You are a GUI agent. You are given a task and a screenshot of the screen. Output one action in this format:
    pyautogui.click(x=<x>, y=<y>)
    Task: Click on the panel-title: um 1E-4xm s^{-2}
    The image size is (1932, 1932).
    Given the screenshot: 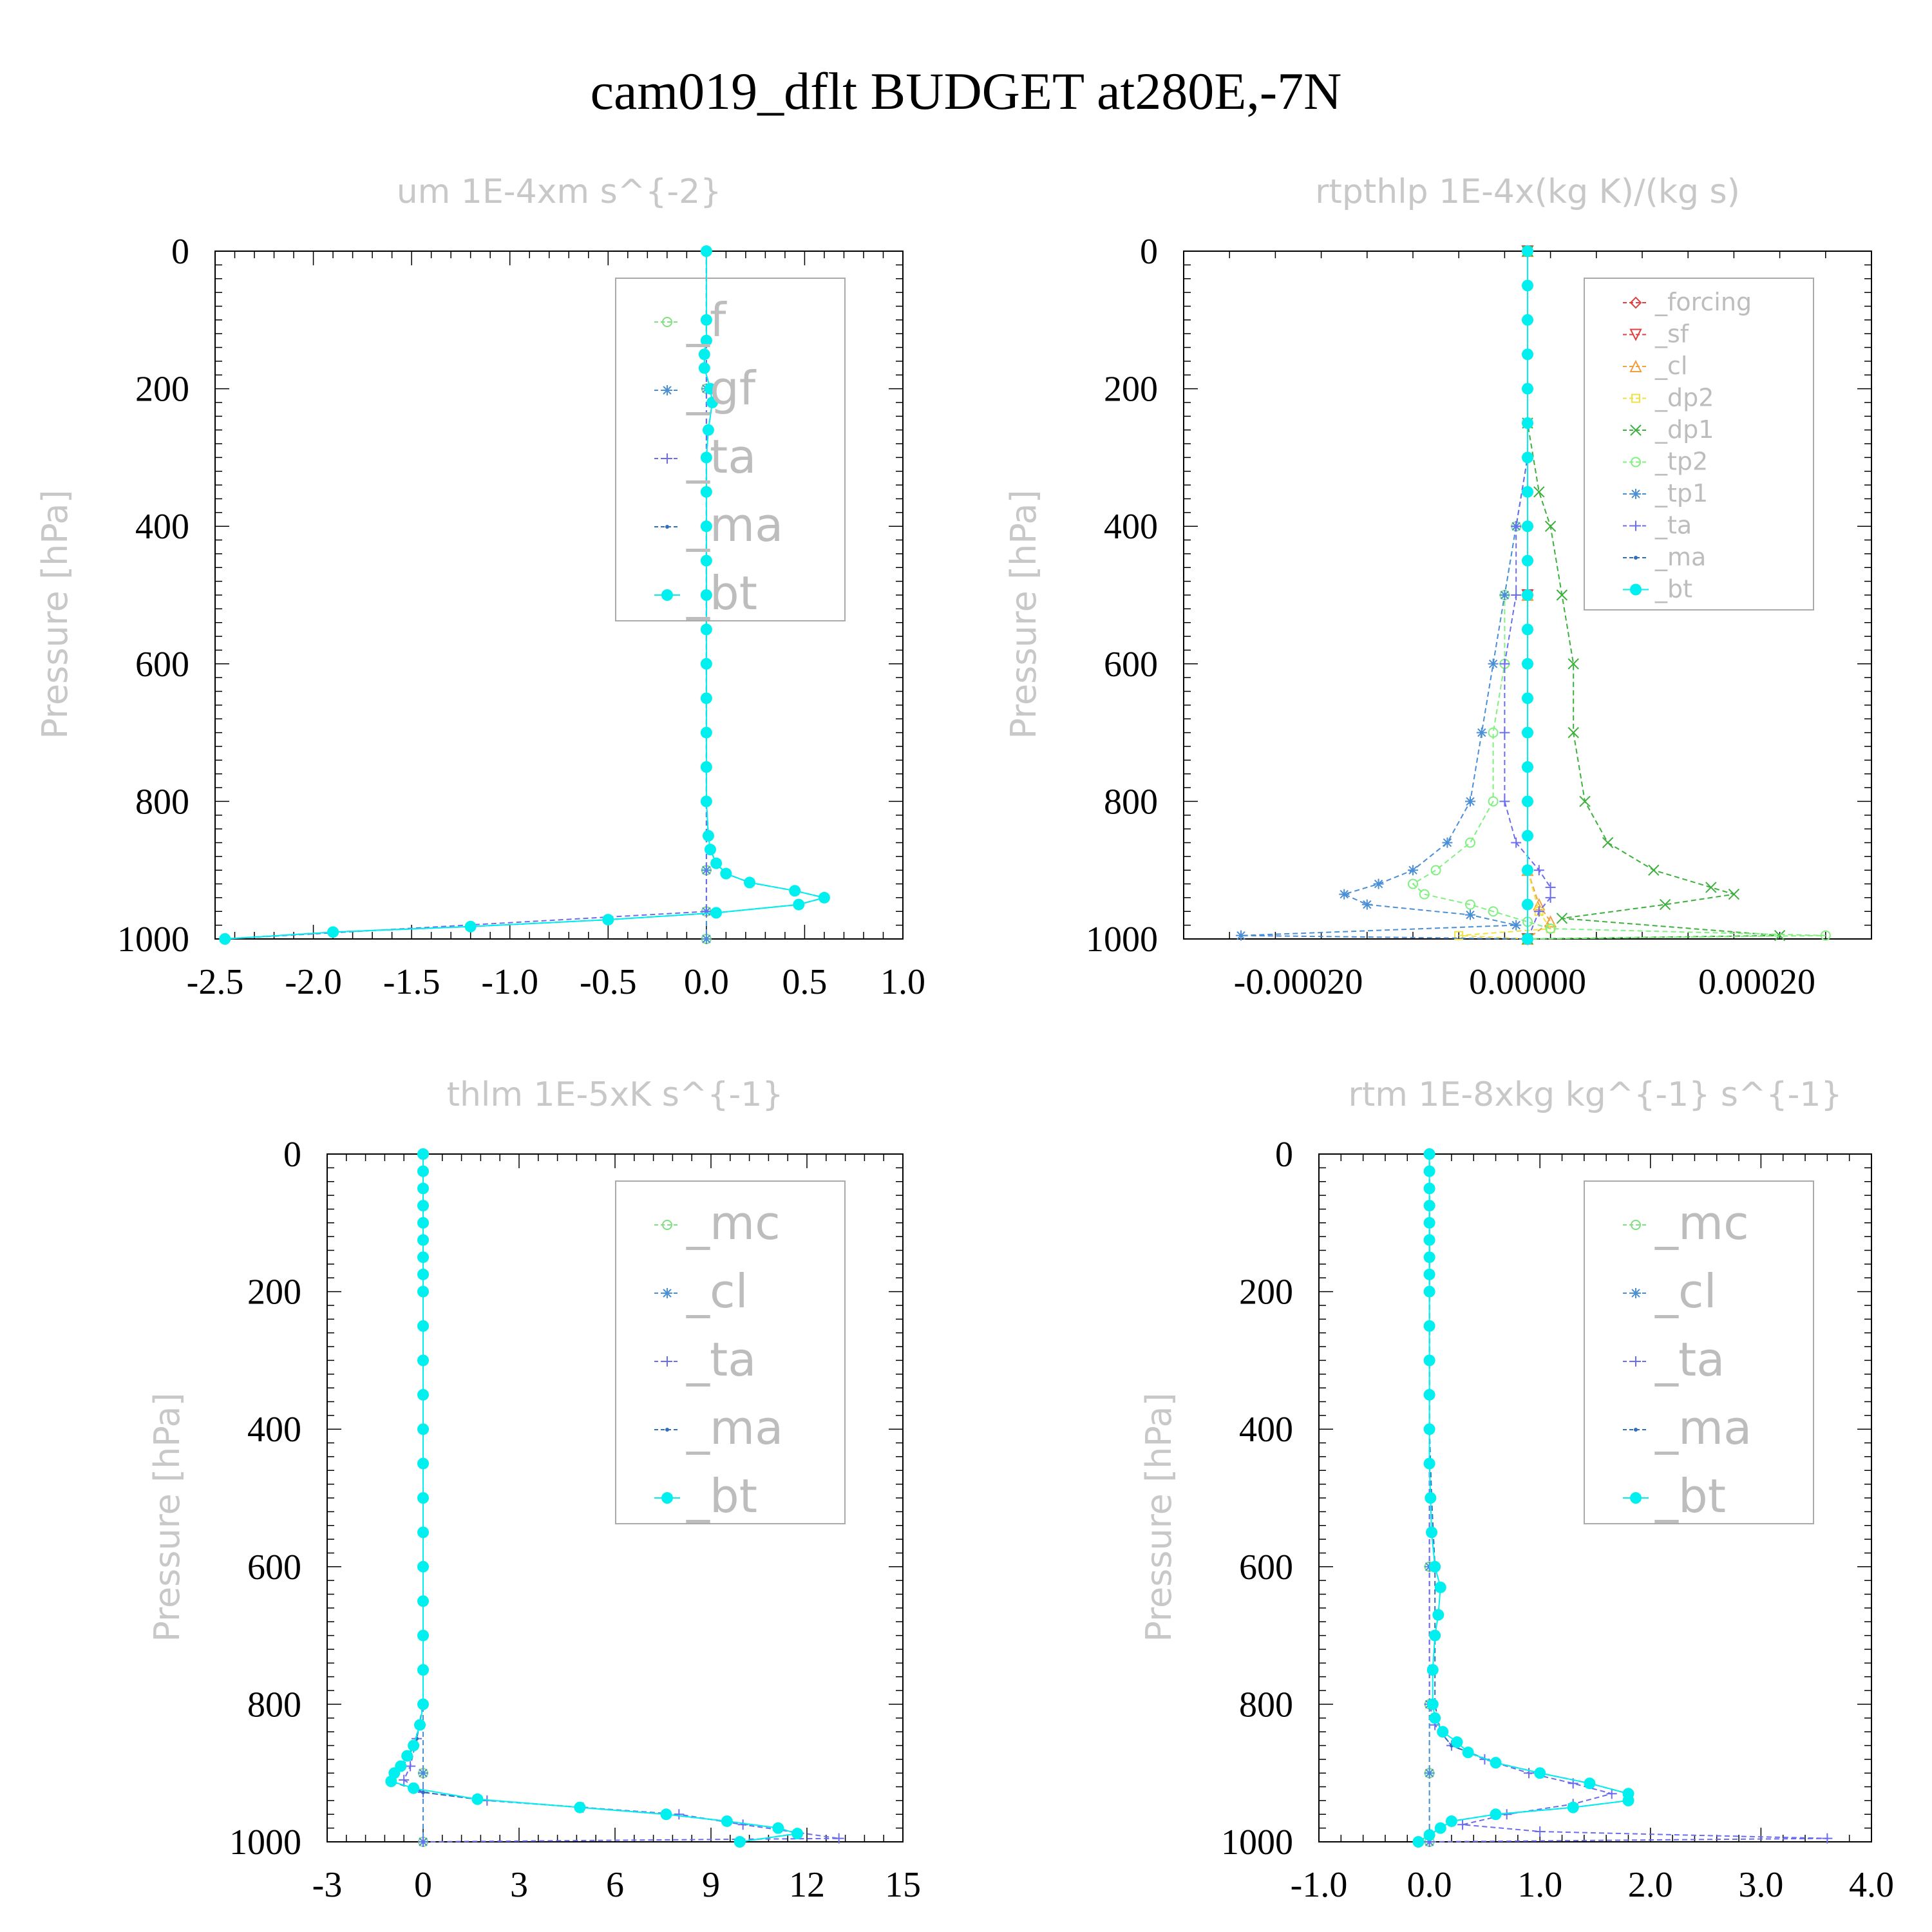 What is the action you would take?
    pyautogui.click(x=559, y=192)
    